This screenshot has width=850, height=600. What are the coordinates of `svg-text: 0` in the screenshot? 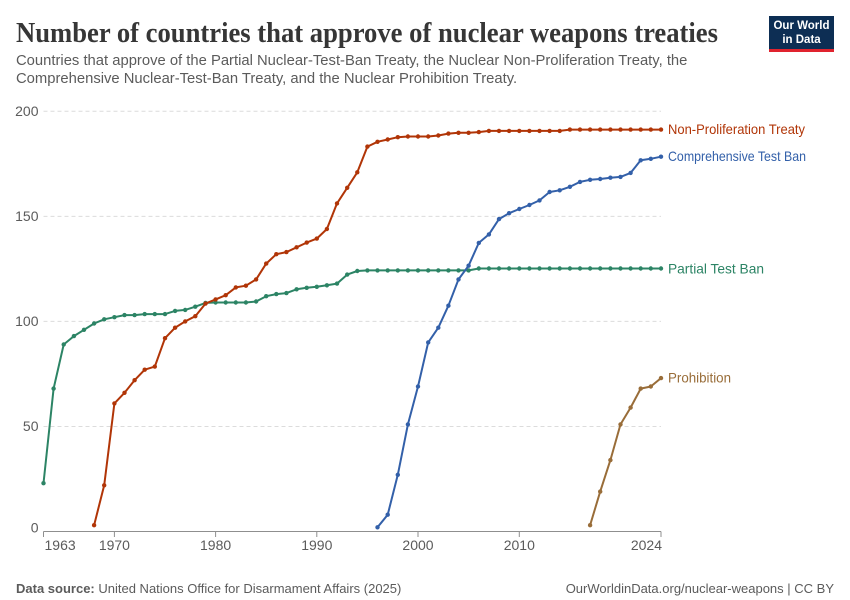 It's located at (35, 528).